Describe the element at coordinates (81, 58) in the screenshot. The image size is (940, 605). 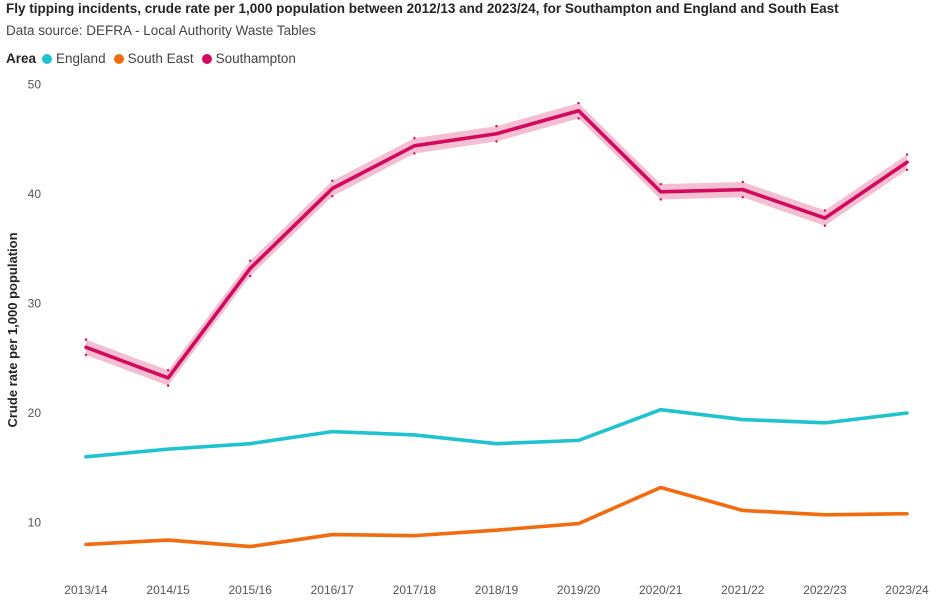
I see `legend-label-england: England` at that location.